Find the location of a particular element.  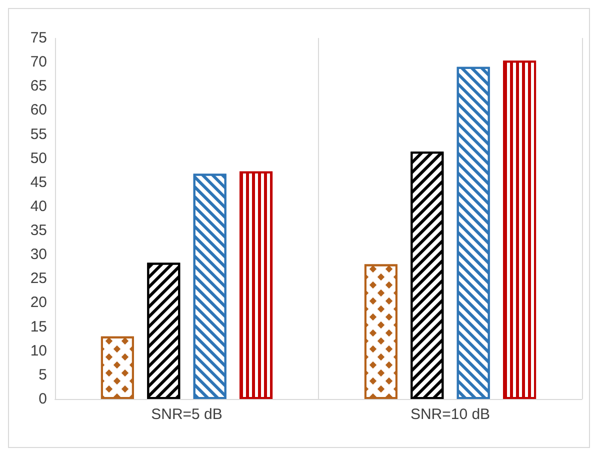

y-tick-label: 55 is located at coordinates (38, 134).